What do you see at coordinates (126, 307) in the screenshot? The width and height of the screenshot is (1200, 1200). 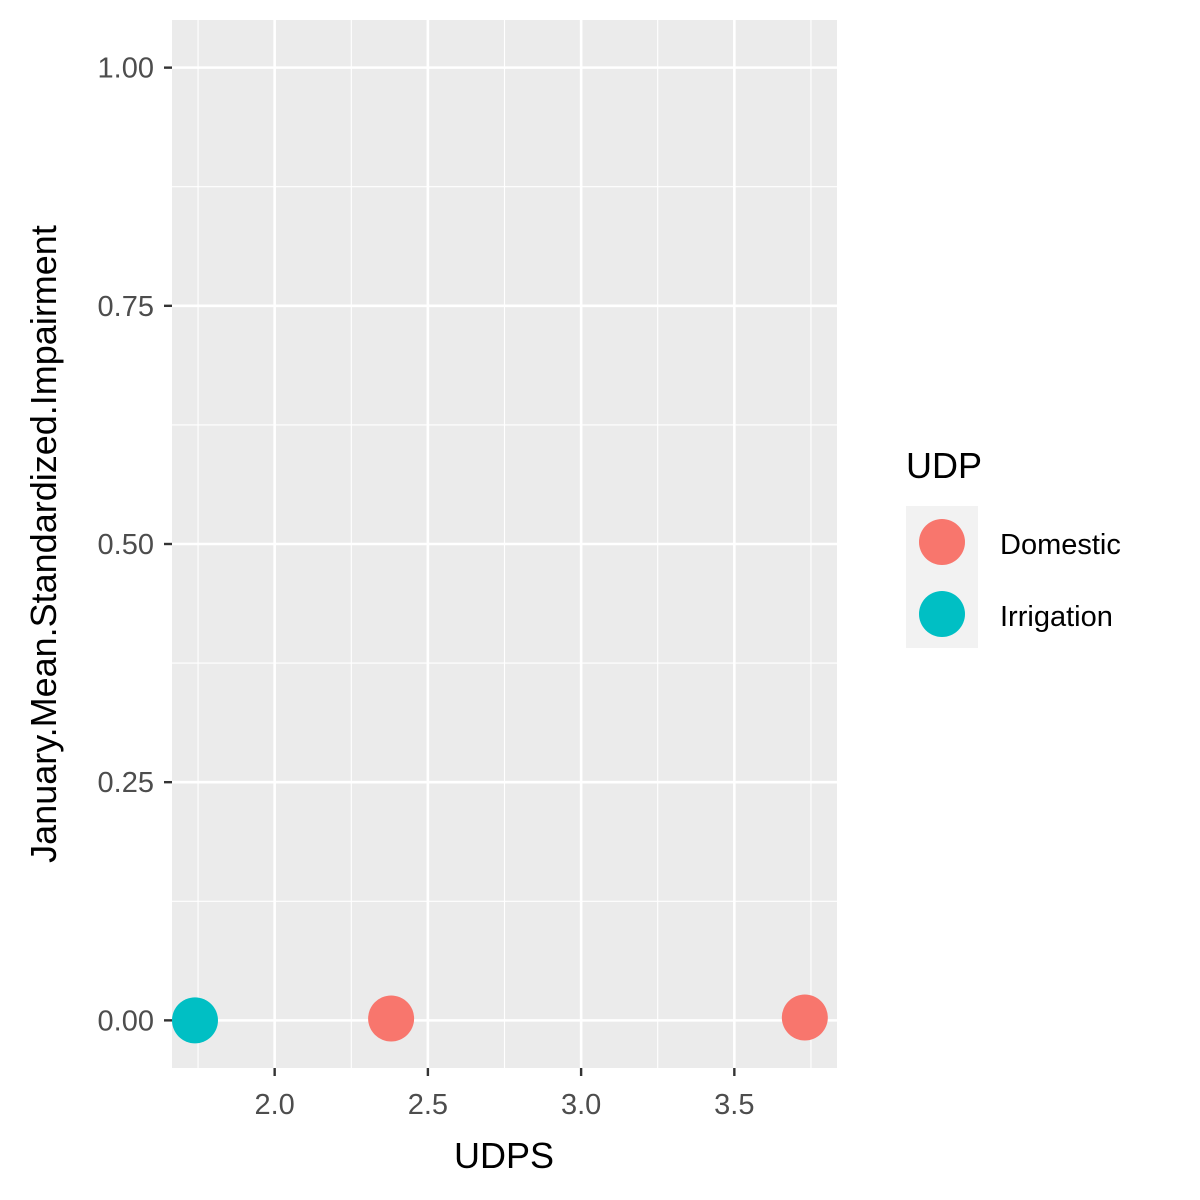 I see `y-tick-label: 0.75` at bounding box center [126, 307].